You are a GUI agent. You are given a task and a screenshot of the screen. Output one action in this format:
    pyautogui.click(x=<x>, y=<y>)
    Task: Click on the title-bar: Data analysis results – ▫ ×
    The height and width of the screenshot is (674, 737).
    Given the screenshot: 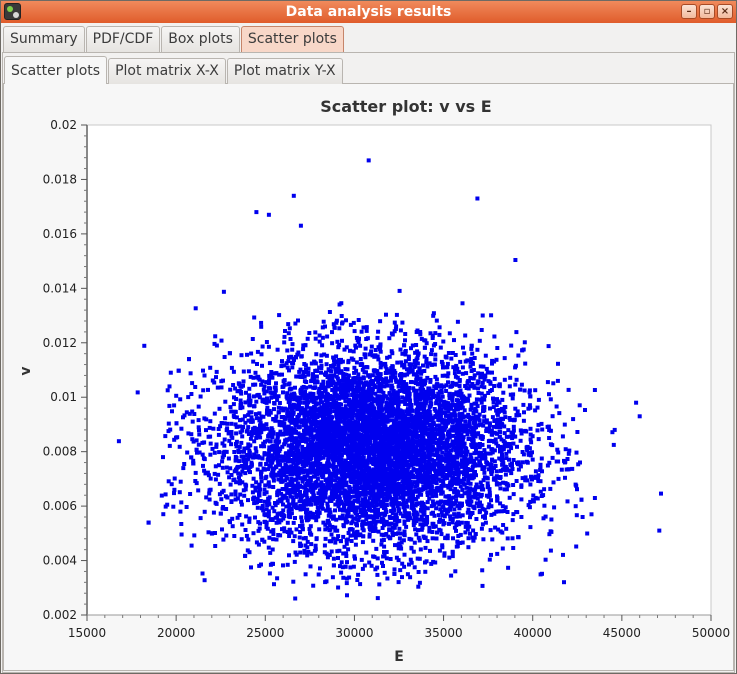 What is the action you would take?
    pyautogui.click(x=368, y=12)
    